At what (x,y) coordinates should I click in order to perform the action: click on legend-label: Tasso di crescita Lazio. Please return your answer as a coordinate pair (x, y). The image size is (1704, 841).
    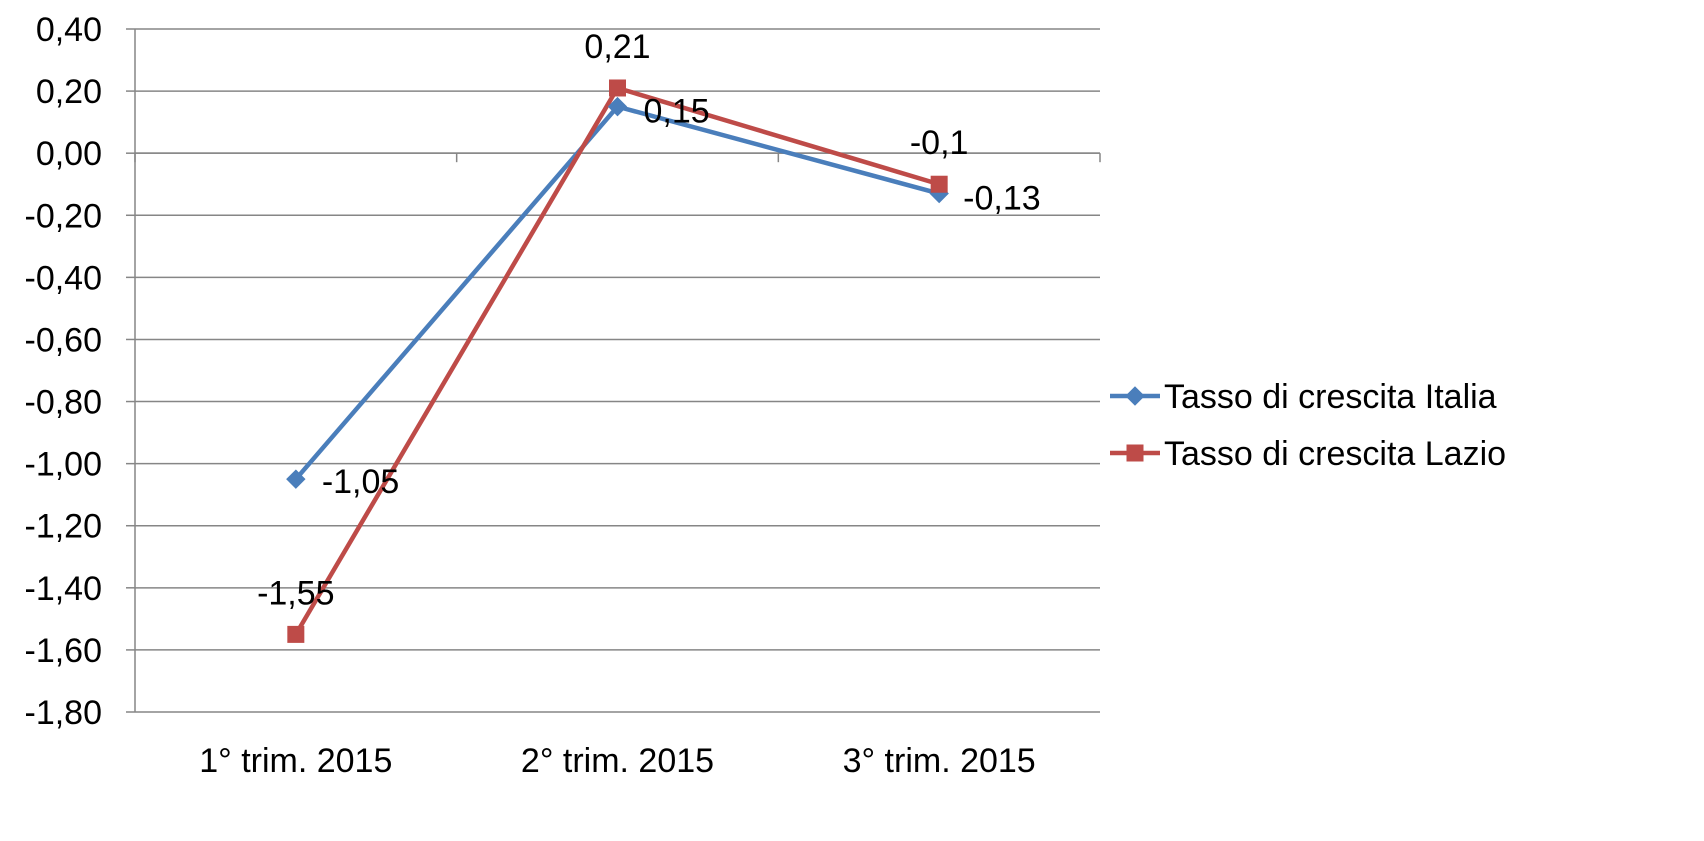
    Looking at the image, I should click on (1335, 454).